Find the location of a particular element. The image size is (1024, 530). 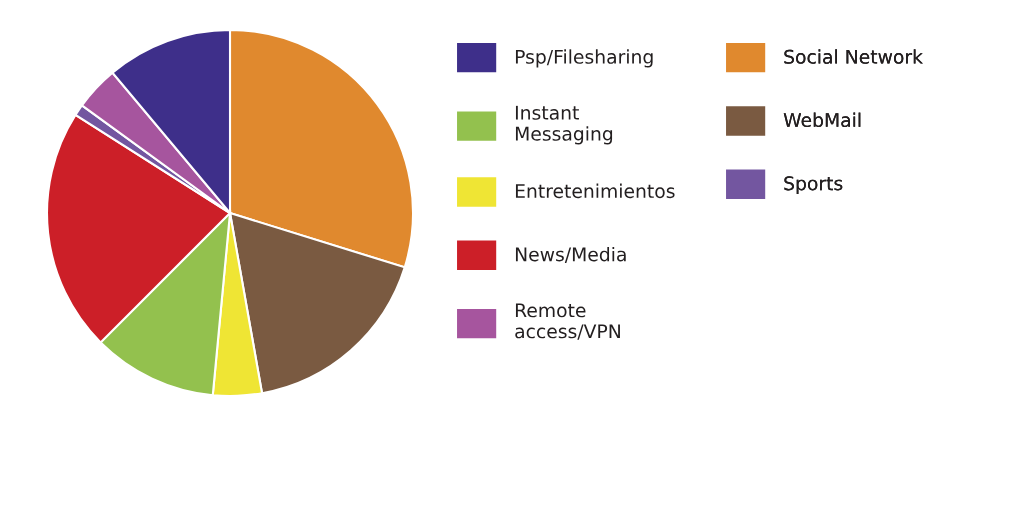

legend-label: Psp/Filesharing is located at coordinates (584, 58).